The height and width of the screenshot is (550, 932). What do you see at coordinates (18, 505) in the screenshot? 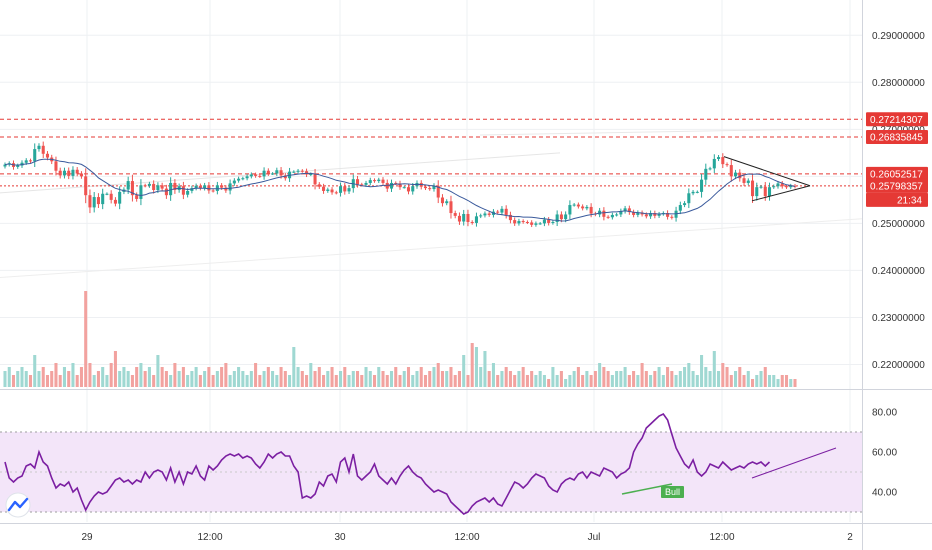
I see `tradingview-logo-icon` at bounding box center [18, 505].